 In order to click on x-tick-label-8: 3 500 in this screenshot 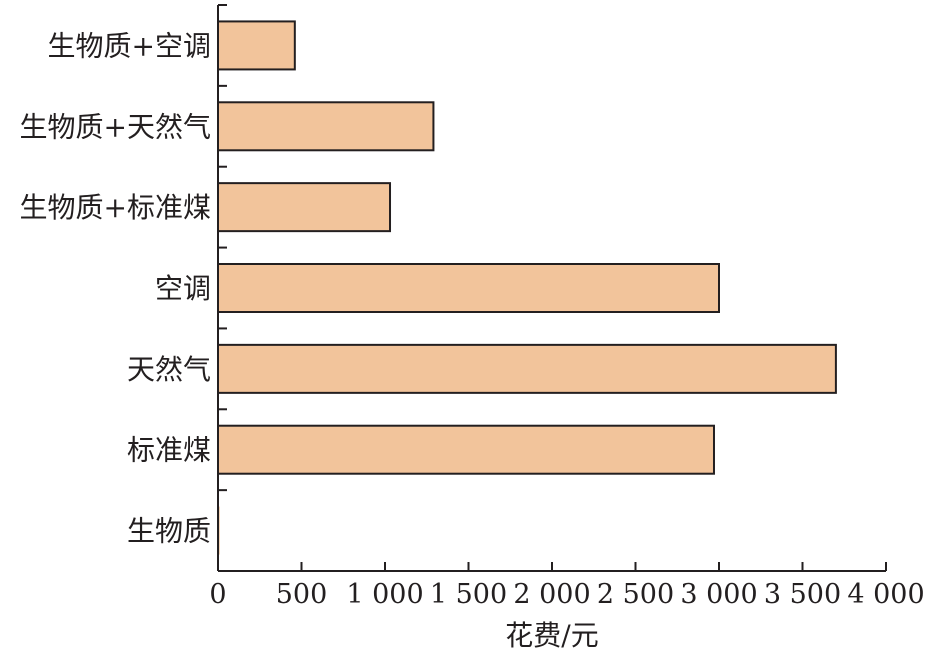, I will do `click(802, 594)`.